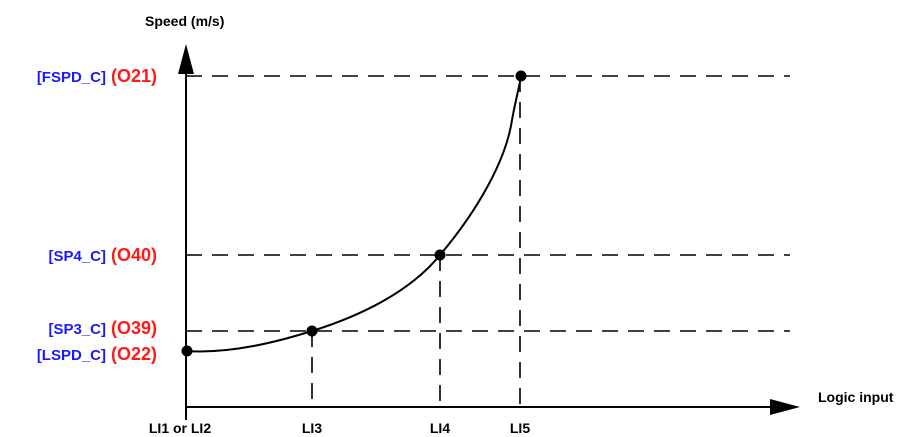 Image resolution: width=922 pixels, height=437 pixels. What do you see at coordinates (180, 428) in the screenshot?
I see `input-label-li1-li2: LI1 or LI2` at bounding box center [180, 428].